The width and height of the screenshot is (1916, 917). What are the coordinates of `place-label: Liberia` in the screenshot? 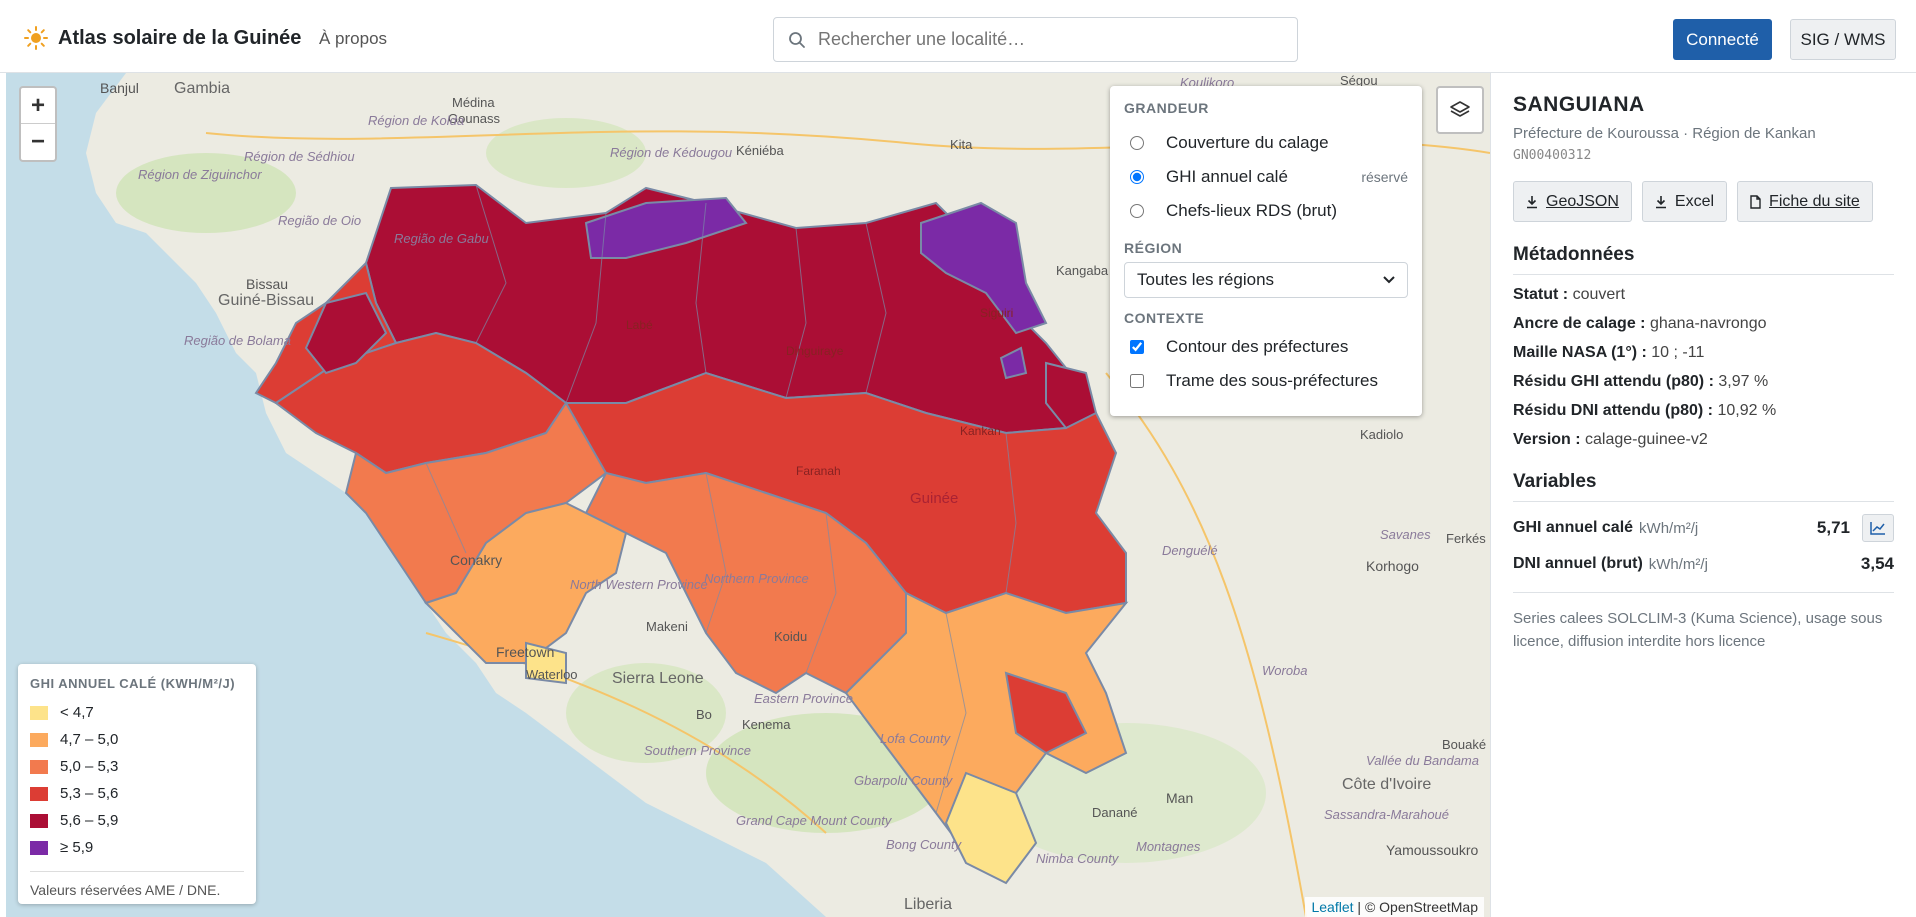 It's located at (928, 904).